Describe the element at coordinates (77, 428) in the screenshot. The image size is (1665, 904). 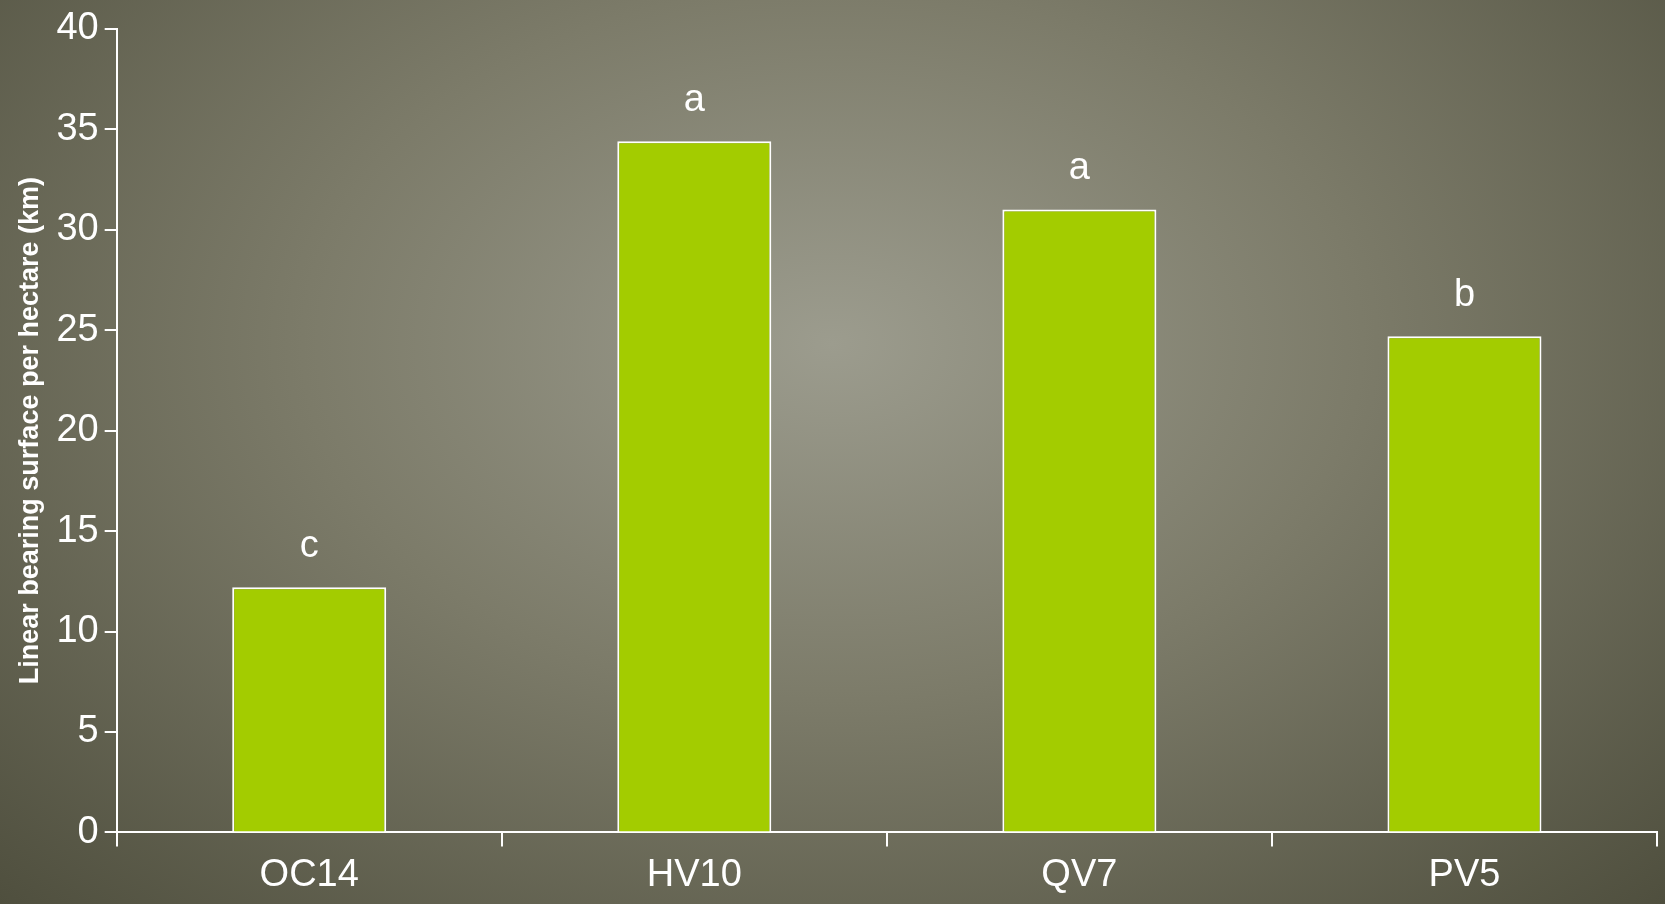
I see `y-tick-label: 20` at that location.